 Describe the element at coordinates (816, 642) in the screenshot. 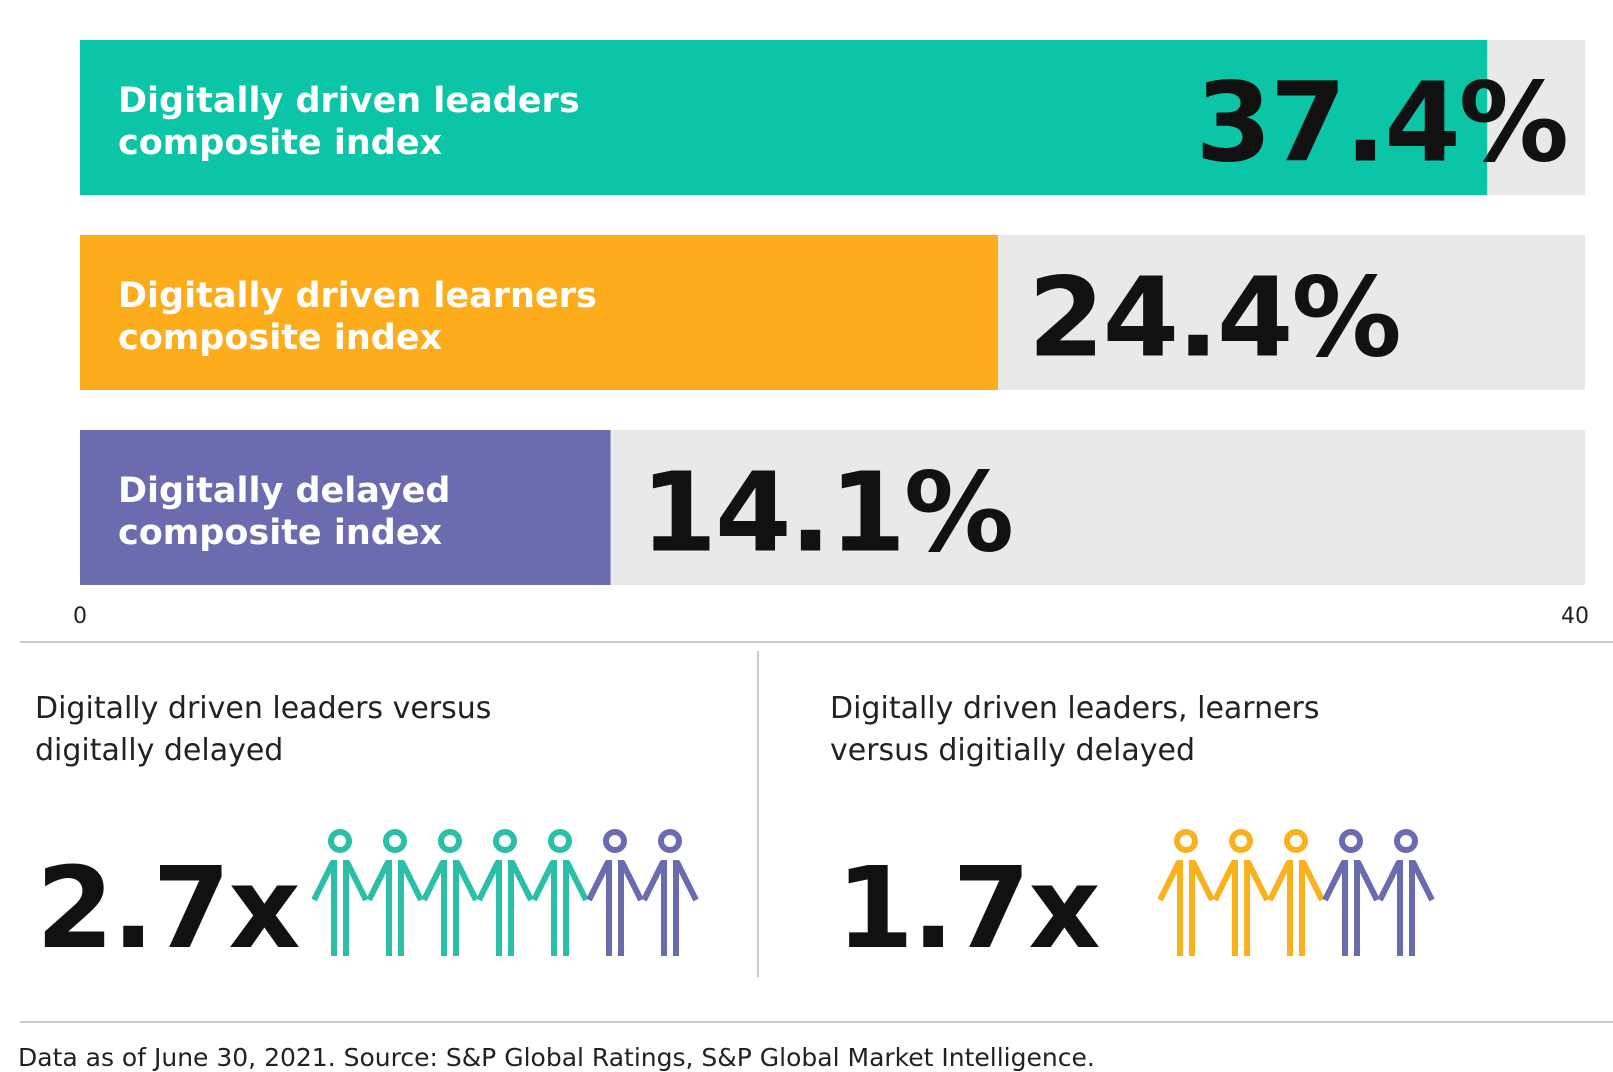

I see `divider-top` at that location.